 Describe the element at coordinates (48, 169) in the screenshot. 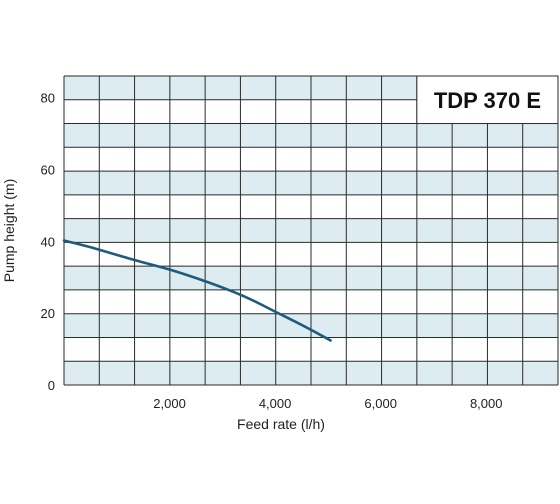

I see `y-tick-label: 60` at that location.